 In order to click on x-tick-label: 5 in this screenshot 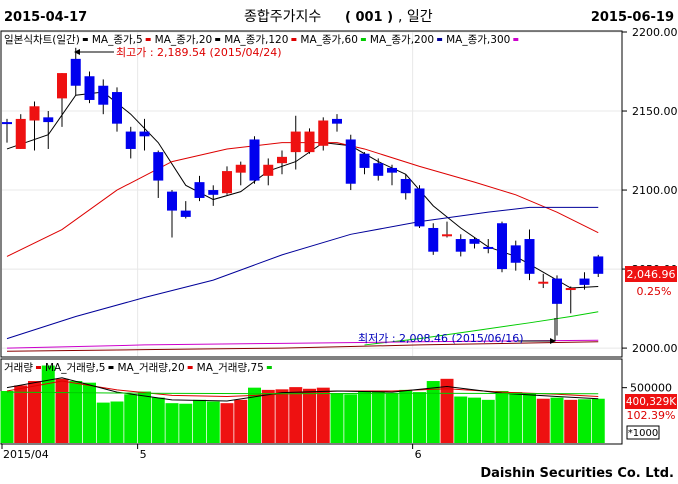, I will do `click(143, 454)`.